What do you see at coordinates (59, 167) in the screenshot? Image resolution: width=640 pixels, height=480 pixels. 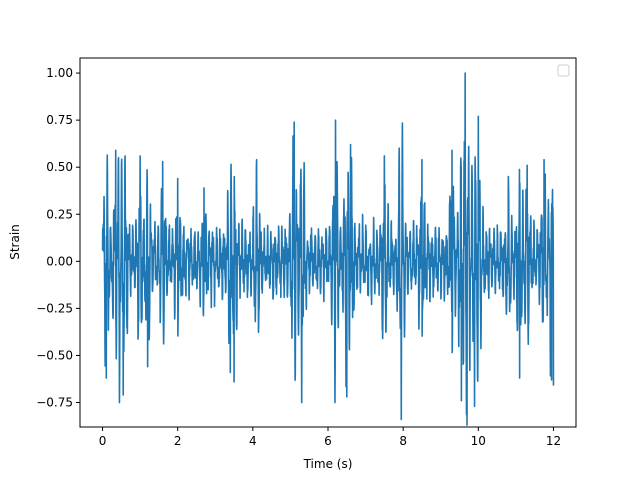 I see `y-tick-label: 0.50` at bounding box center [59, 167].